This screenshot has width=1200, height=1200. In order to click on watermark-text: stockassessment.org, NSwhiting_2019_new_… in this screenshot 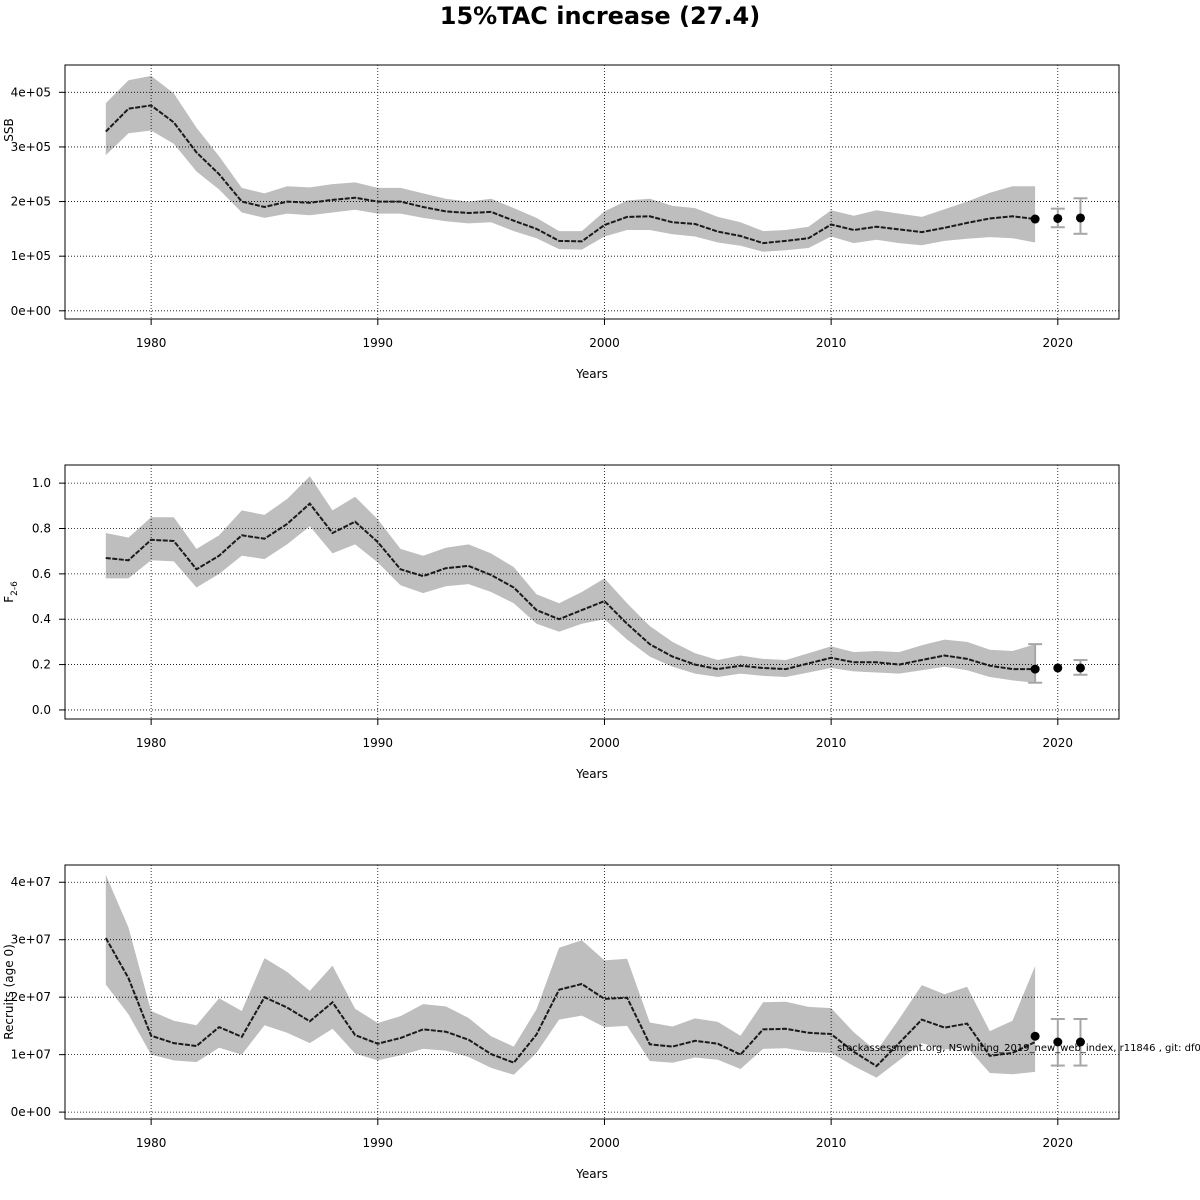, I will do `click(1018, 1048)`.